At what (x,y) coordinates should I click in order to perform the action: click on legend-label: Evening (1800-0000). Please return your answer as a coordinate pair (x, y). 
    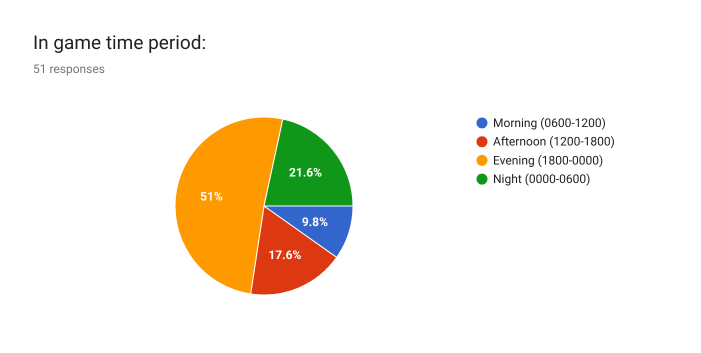
    Looking at the image, I should click on (548, 160).